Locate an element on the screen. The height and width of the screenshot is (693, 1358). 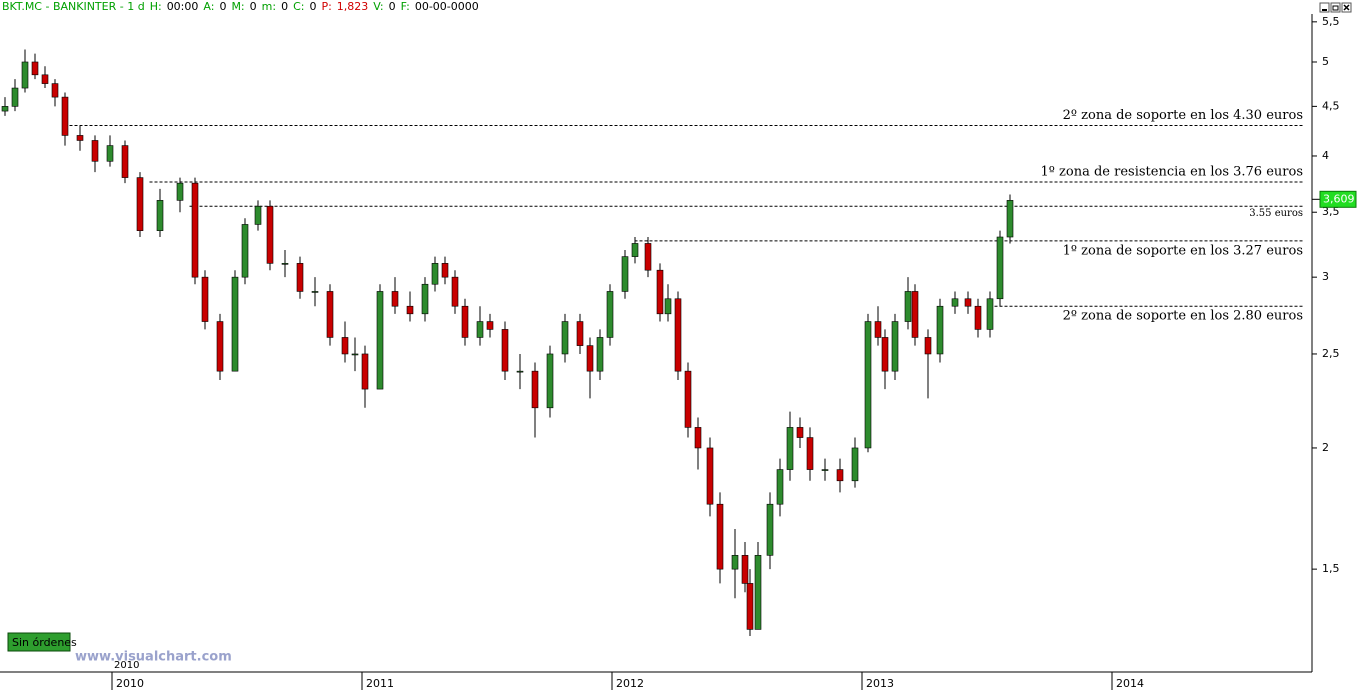
level-label: 1º zona de resistencia en los 3.76 euros is located at coordinates (1172, 172).